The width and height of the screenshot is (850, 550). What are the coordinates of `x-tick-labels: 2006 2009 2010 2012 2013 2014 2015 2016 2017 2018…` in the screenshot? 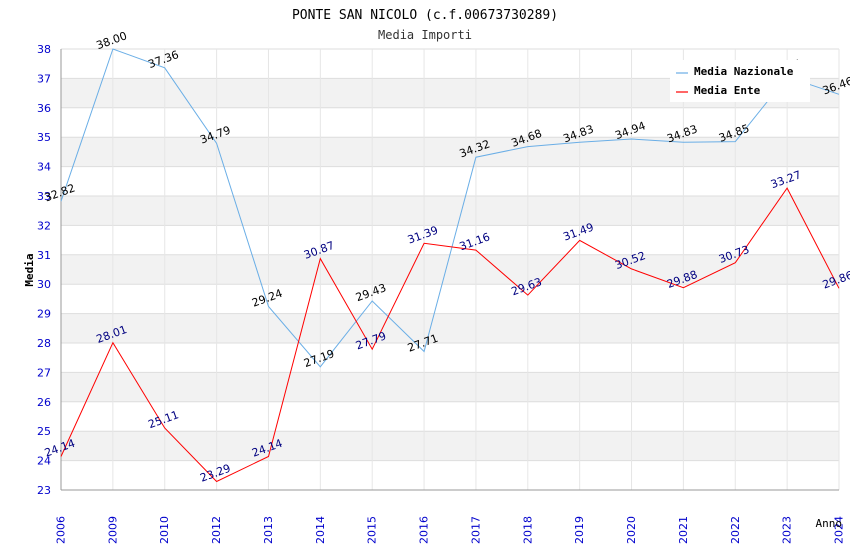 It's located at (450, 530).